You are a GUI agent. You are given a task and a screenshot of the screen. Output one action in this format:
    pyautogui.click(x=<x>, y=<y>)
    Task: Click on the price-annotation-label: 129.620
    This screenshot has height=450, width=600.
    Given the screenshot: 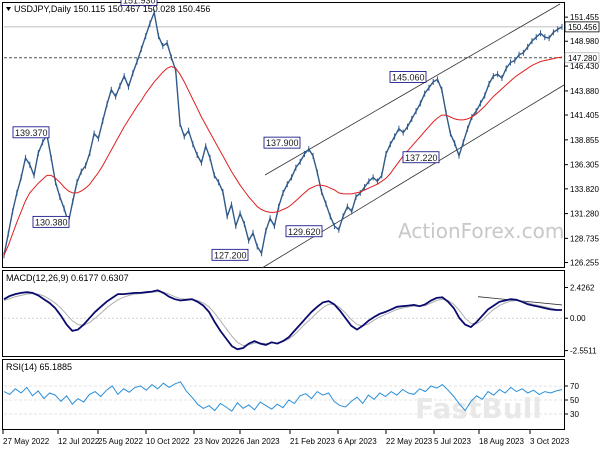 What is the action you would take?
    pyautogui.click(x=304, y=232)
    